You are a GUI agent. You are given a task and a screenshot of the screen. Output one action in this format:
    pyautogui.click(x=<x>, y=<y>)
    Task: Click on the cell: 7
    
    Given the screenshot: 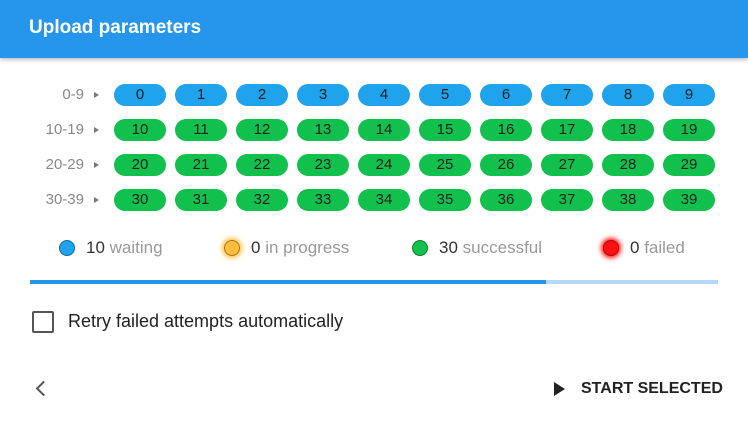 What is the action you would take?
    pyautogui.click(x=567, y=95)
    